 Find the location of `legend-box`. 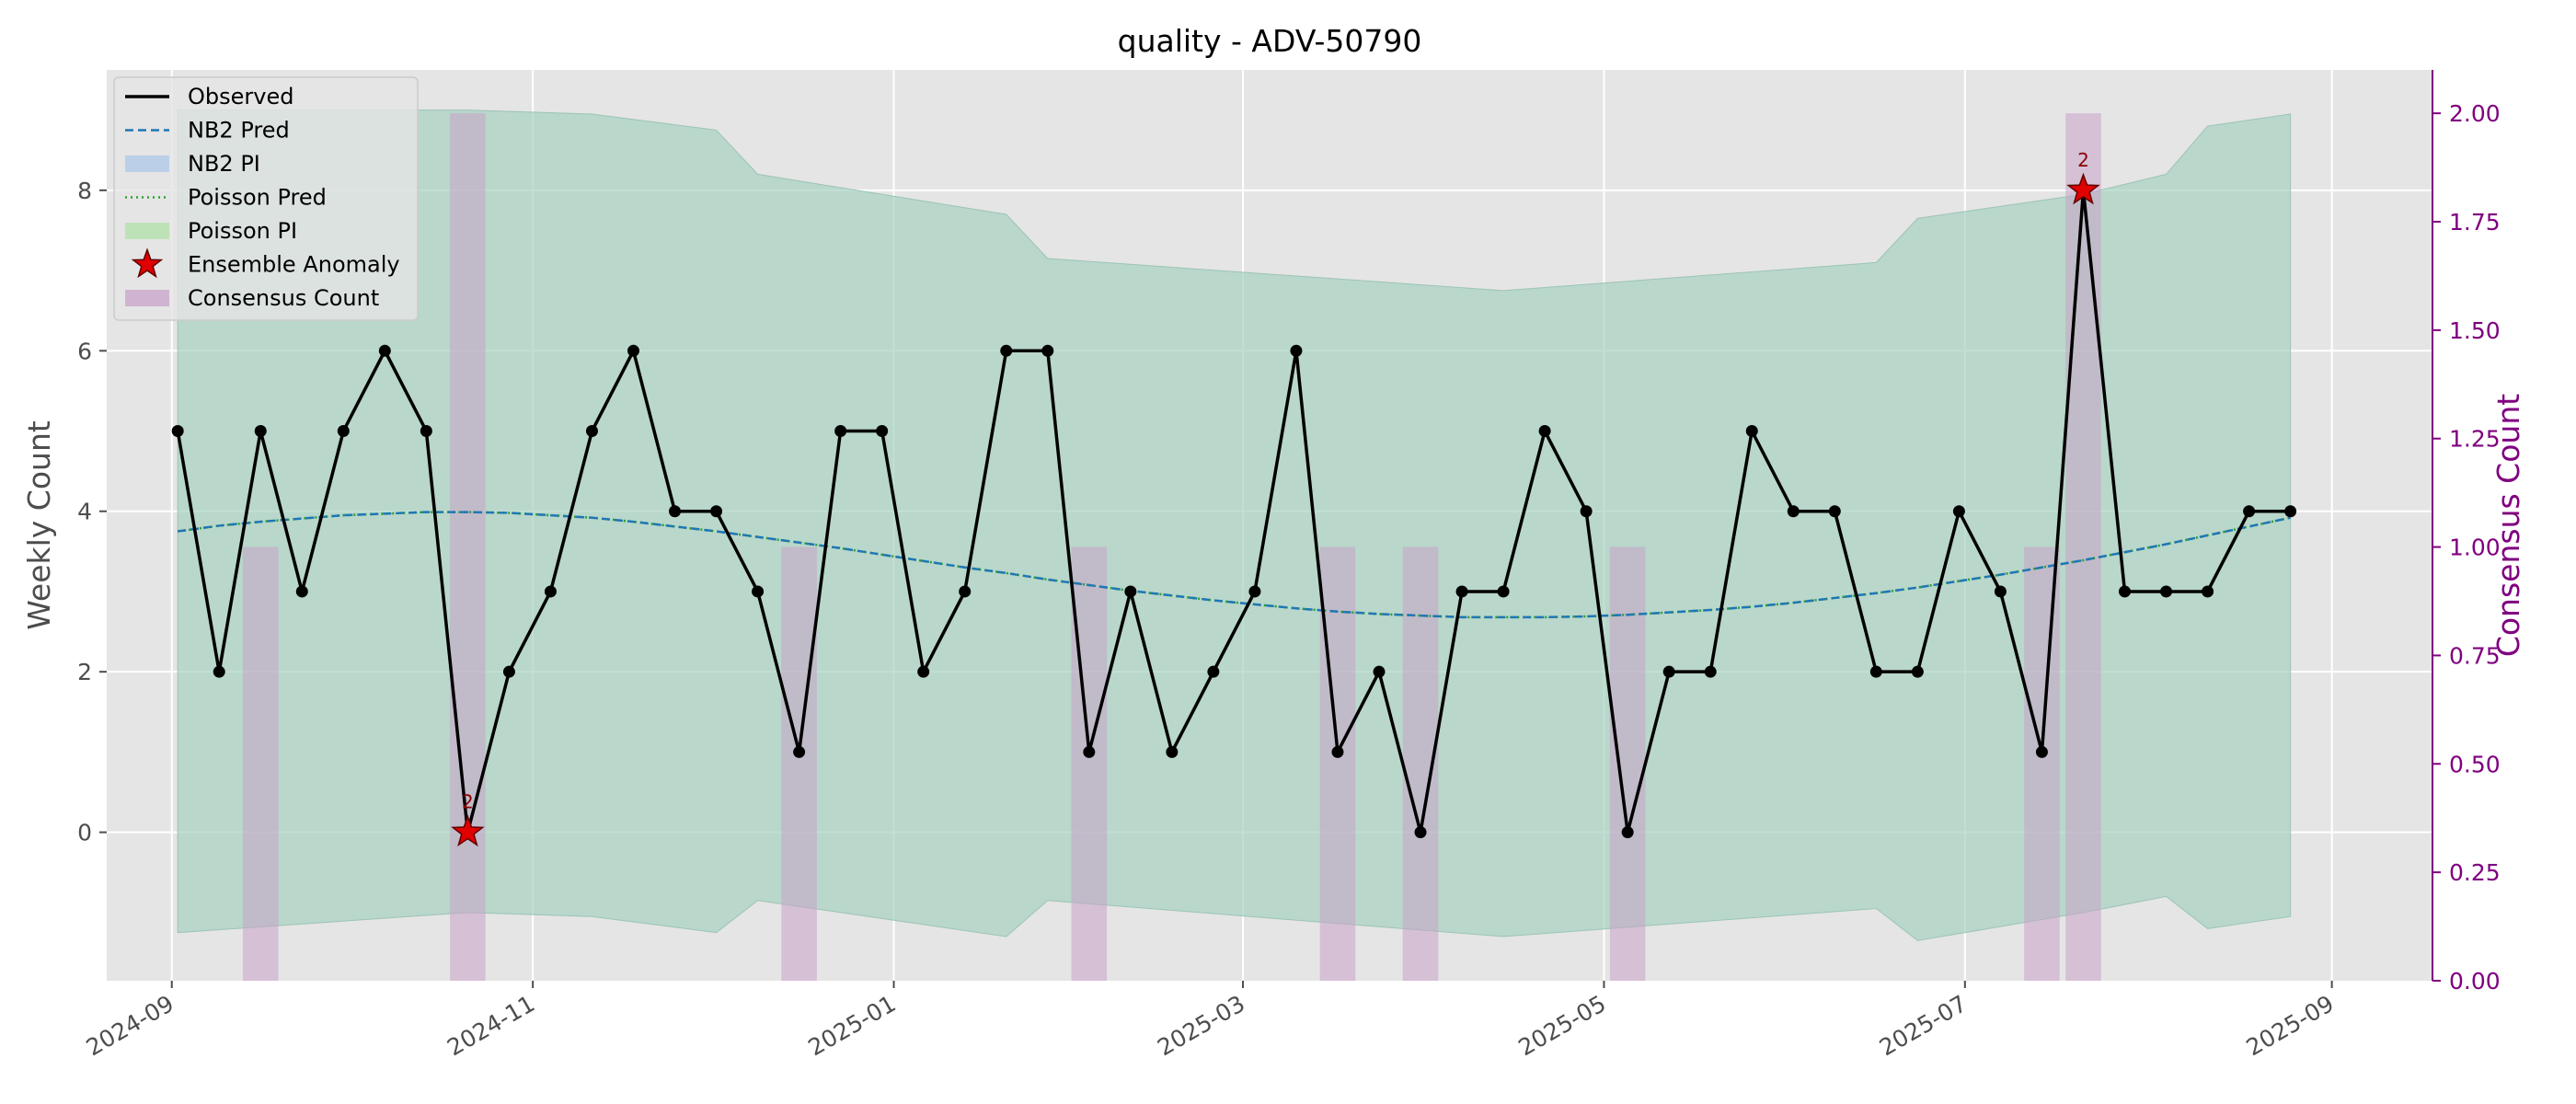

legend-box is located at coordinates (266, 198).